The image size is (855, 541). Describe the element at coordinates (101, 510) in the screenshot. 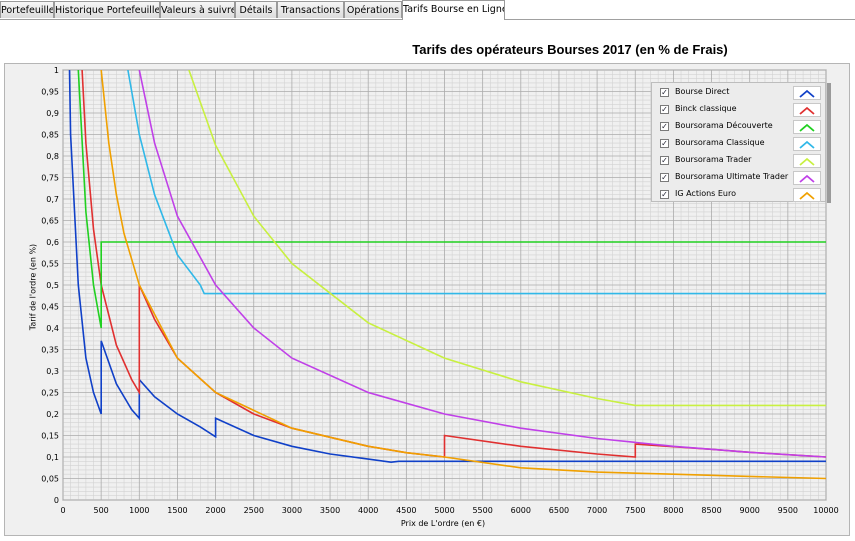

I see `x-tick-label: 500` at that location.